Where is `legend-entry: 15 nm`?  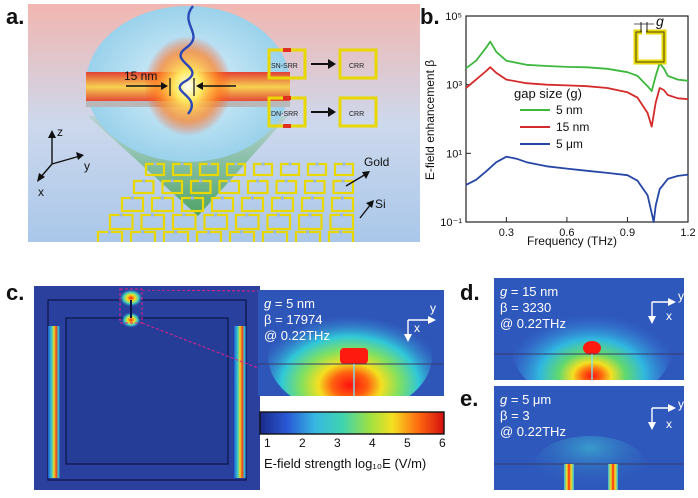 legend-entry: 15 nm is located at coordinates (572, 127).